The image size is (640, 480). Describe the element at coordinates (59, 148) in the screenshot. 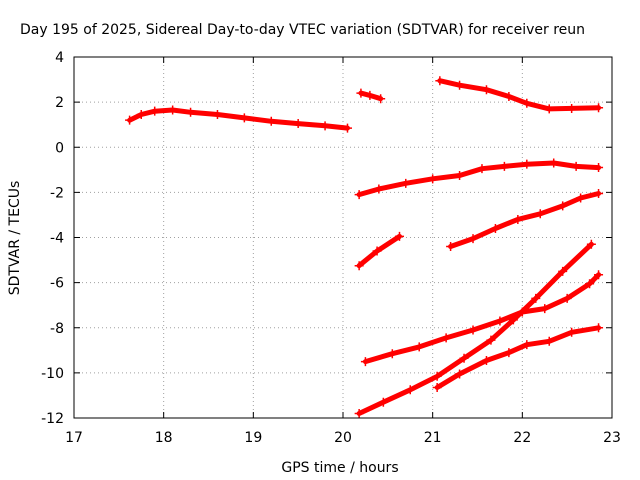

I see `y-tick-label: 0` at that location.